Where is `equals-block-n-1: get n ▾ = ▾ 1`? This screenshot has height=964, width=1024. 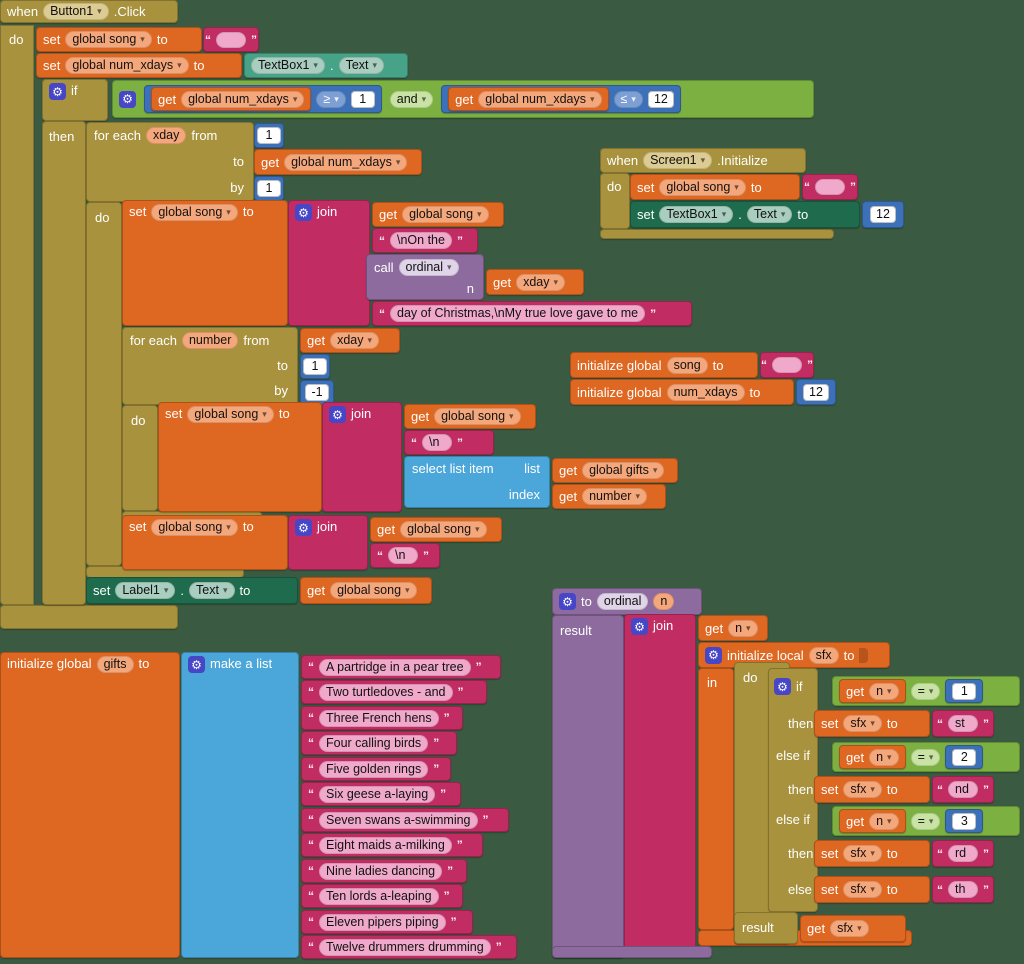
equals-block-n-1: get n ▾ = ▾ 1 is located at coordinates (926, 691).